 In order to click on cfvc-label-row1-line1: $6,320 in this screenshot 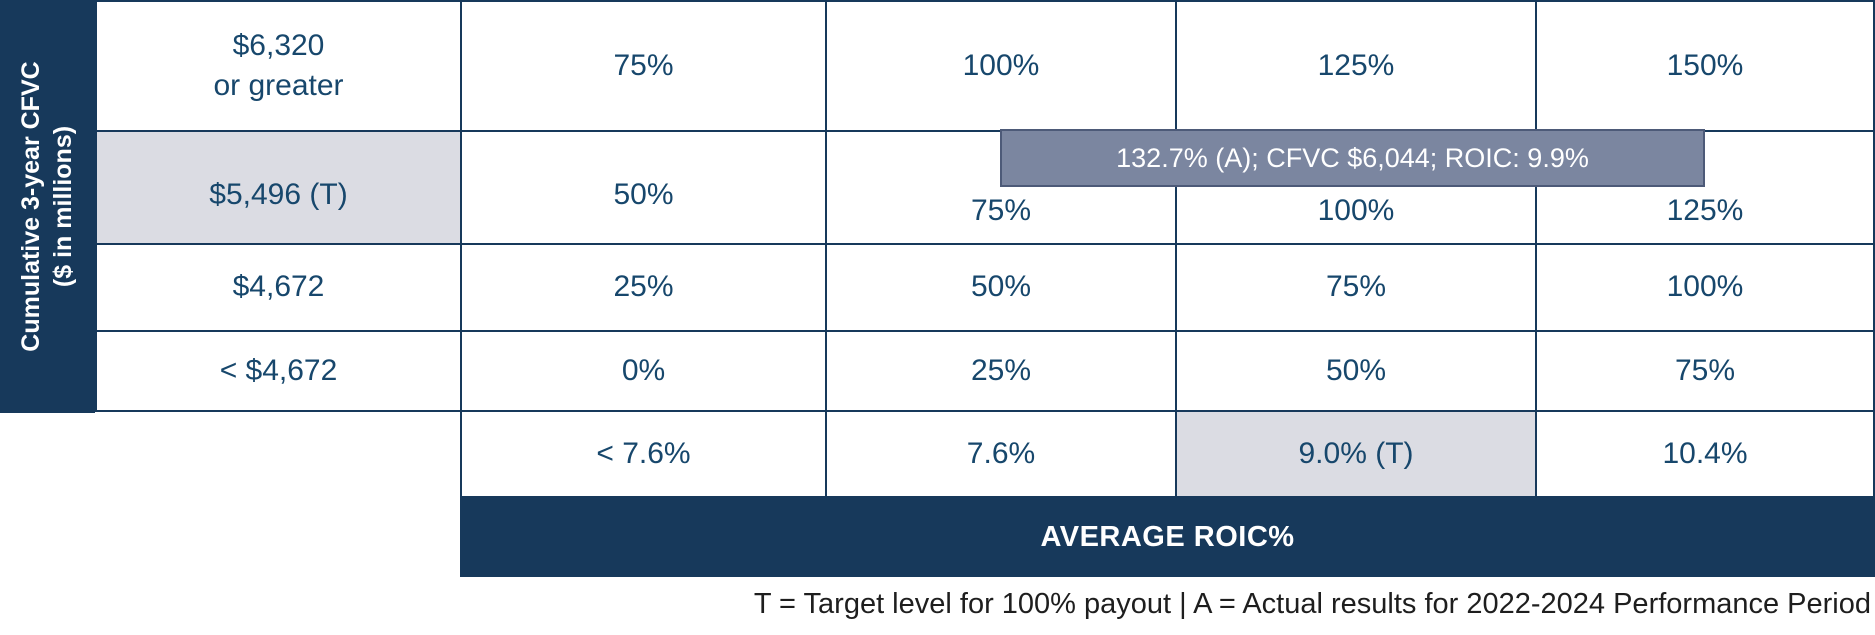, I will do `click(278, 45)`.